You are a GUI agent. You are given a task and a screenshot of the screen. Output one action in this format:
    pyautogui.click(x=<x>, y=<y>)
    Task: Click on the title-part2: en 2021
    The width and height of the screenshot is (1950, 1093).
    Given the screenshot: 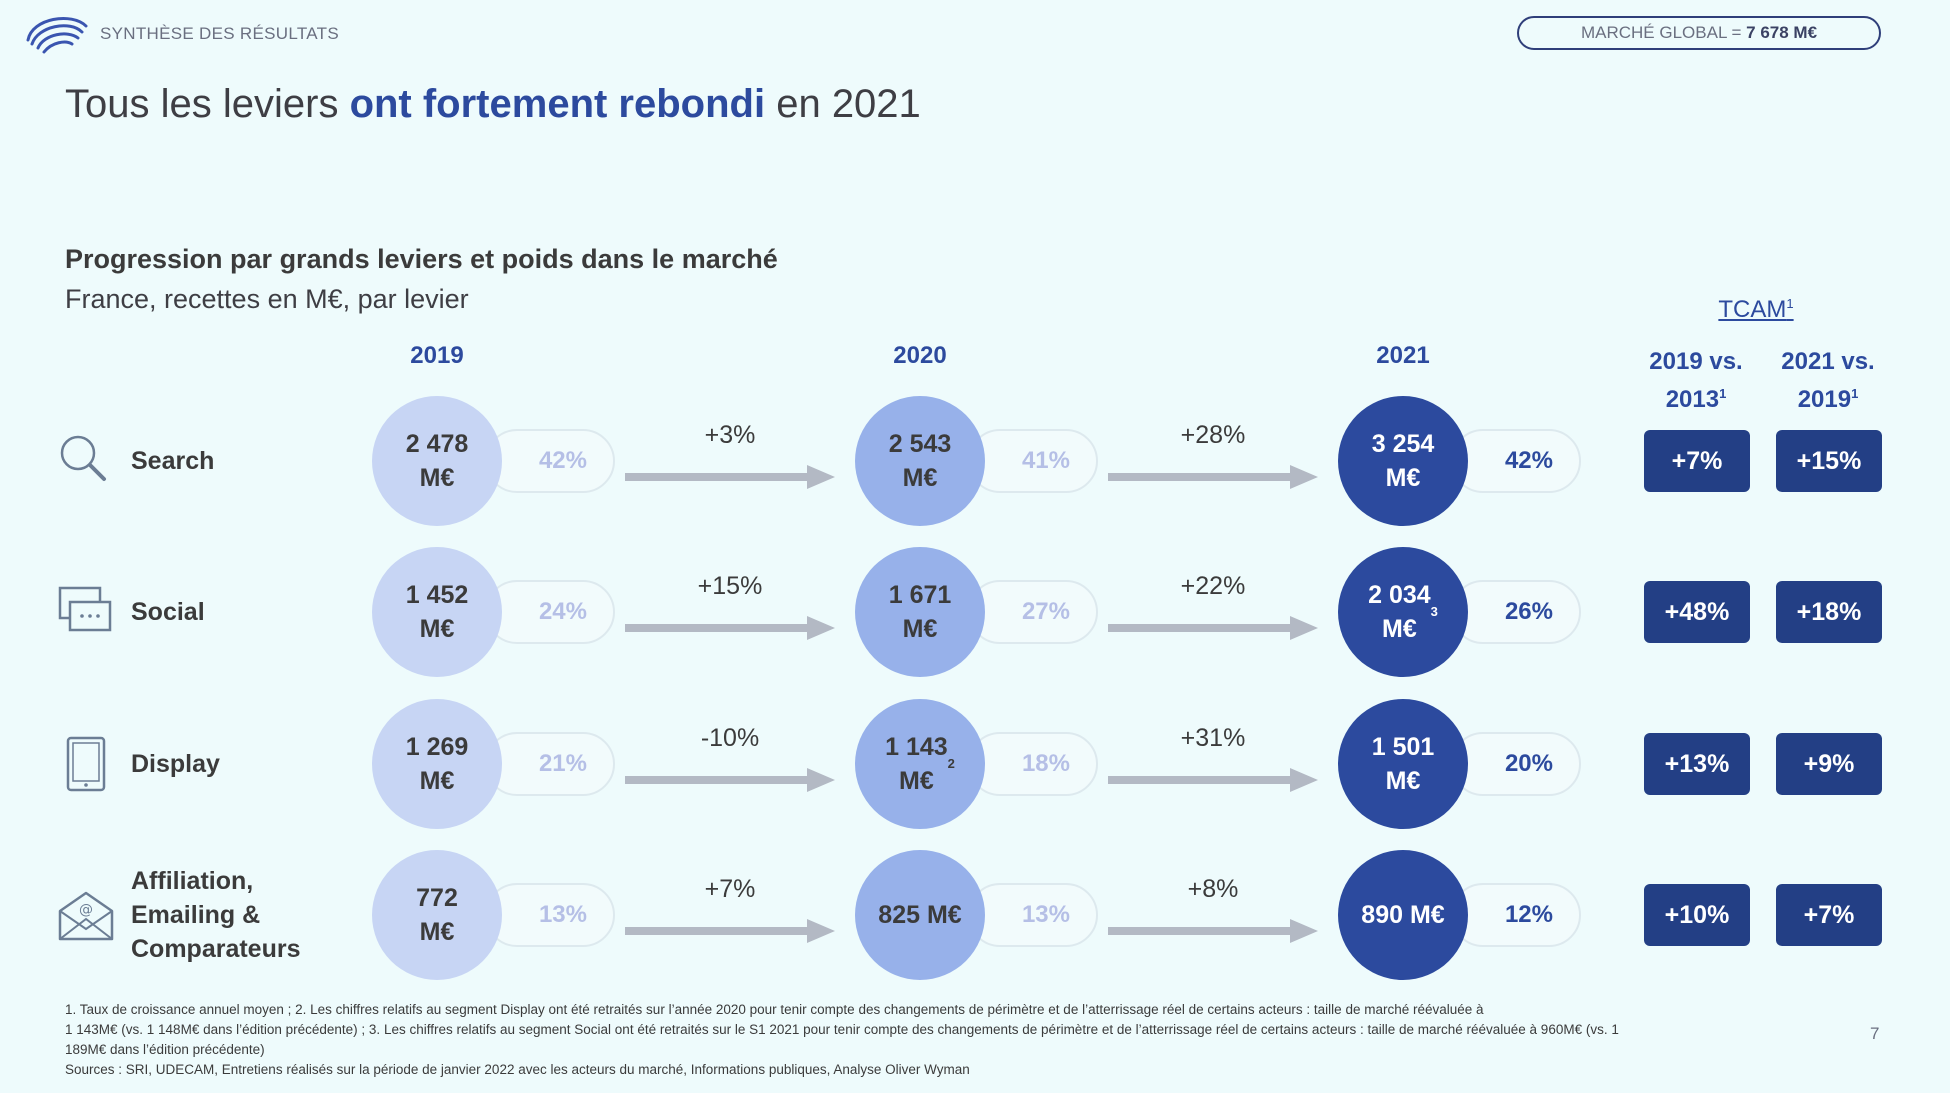 What is the action you would take?
    pyautogui.click(x=843, y=104)
    